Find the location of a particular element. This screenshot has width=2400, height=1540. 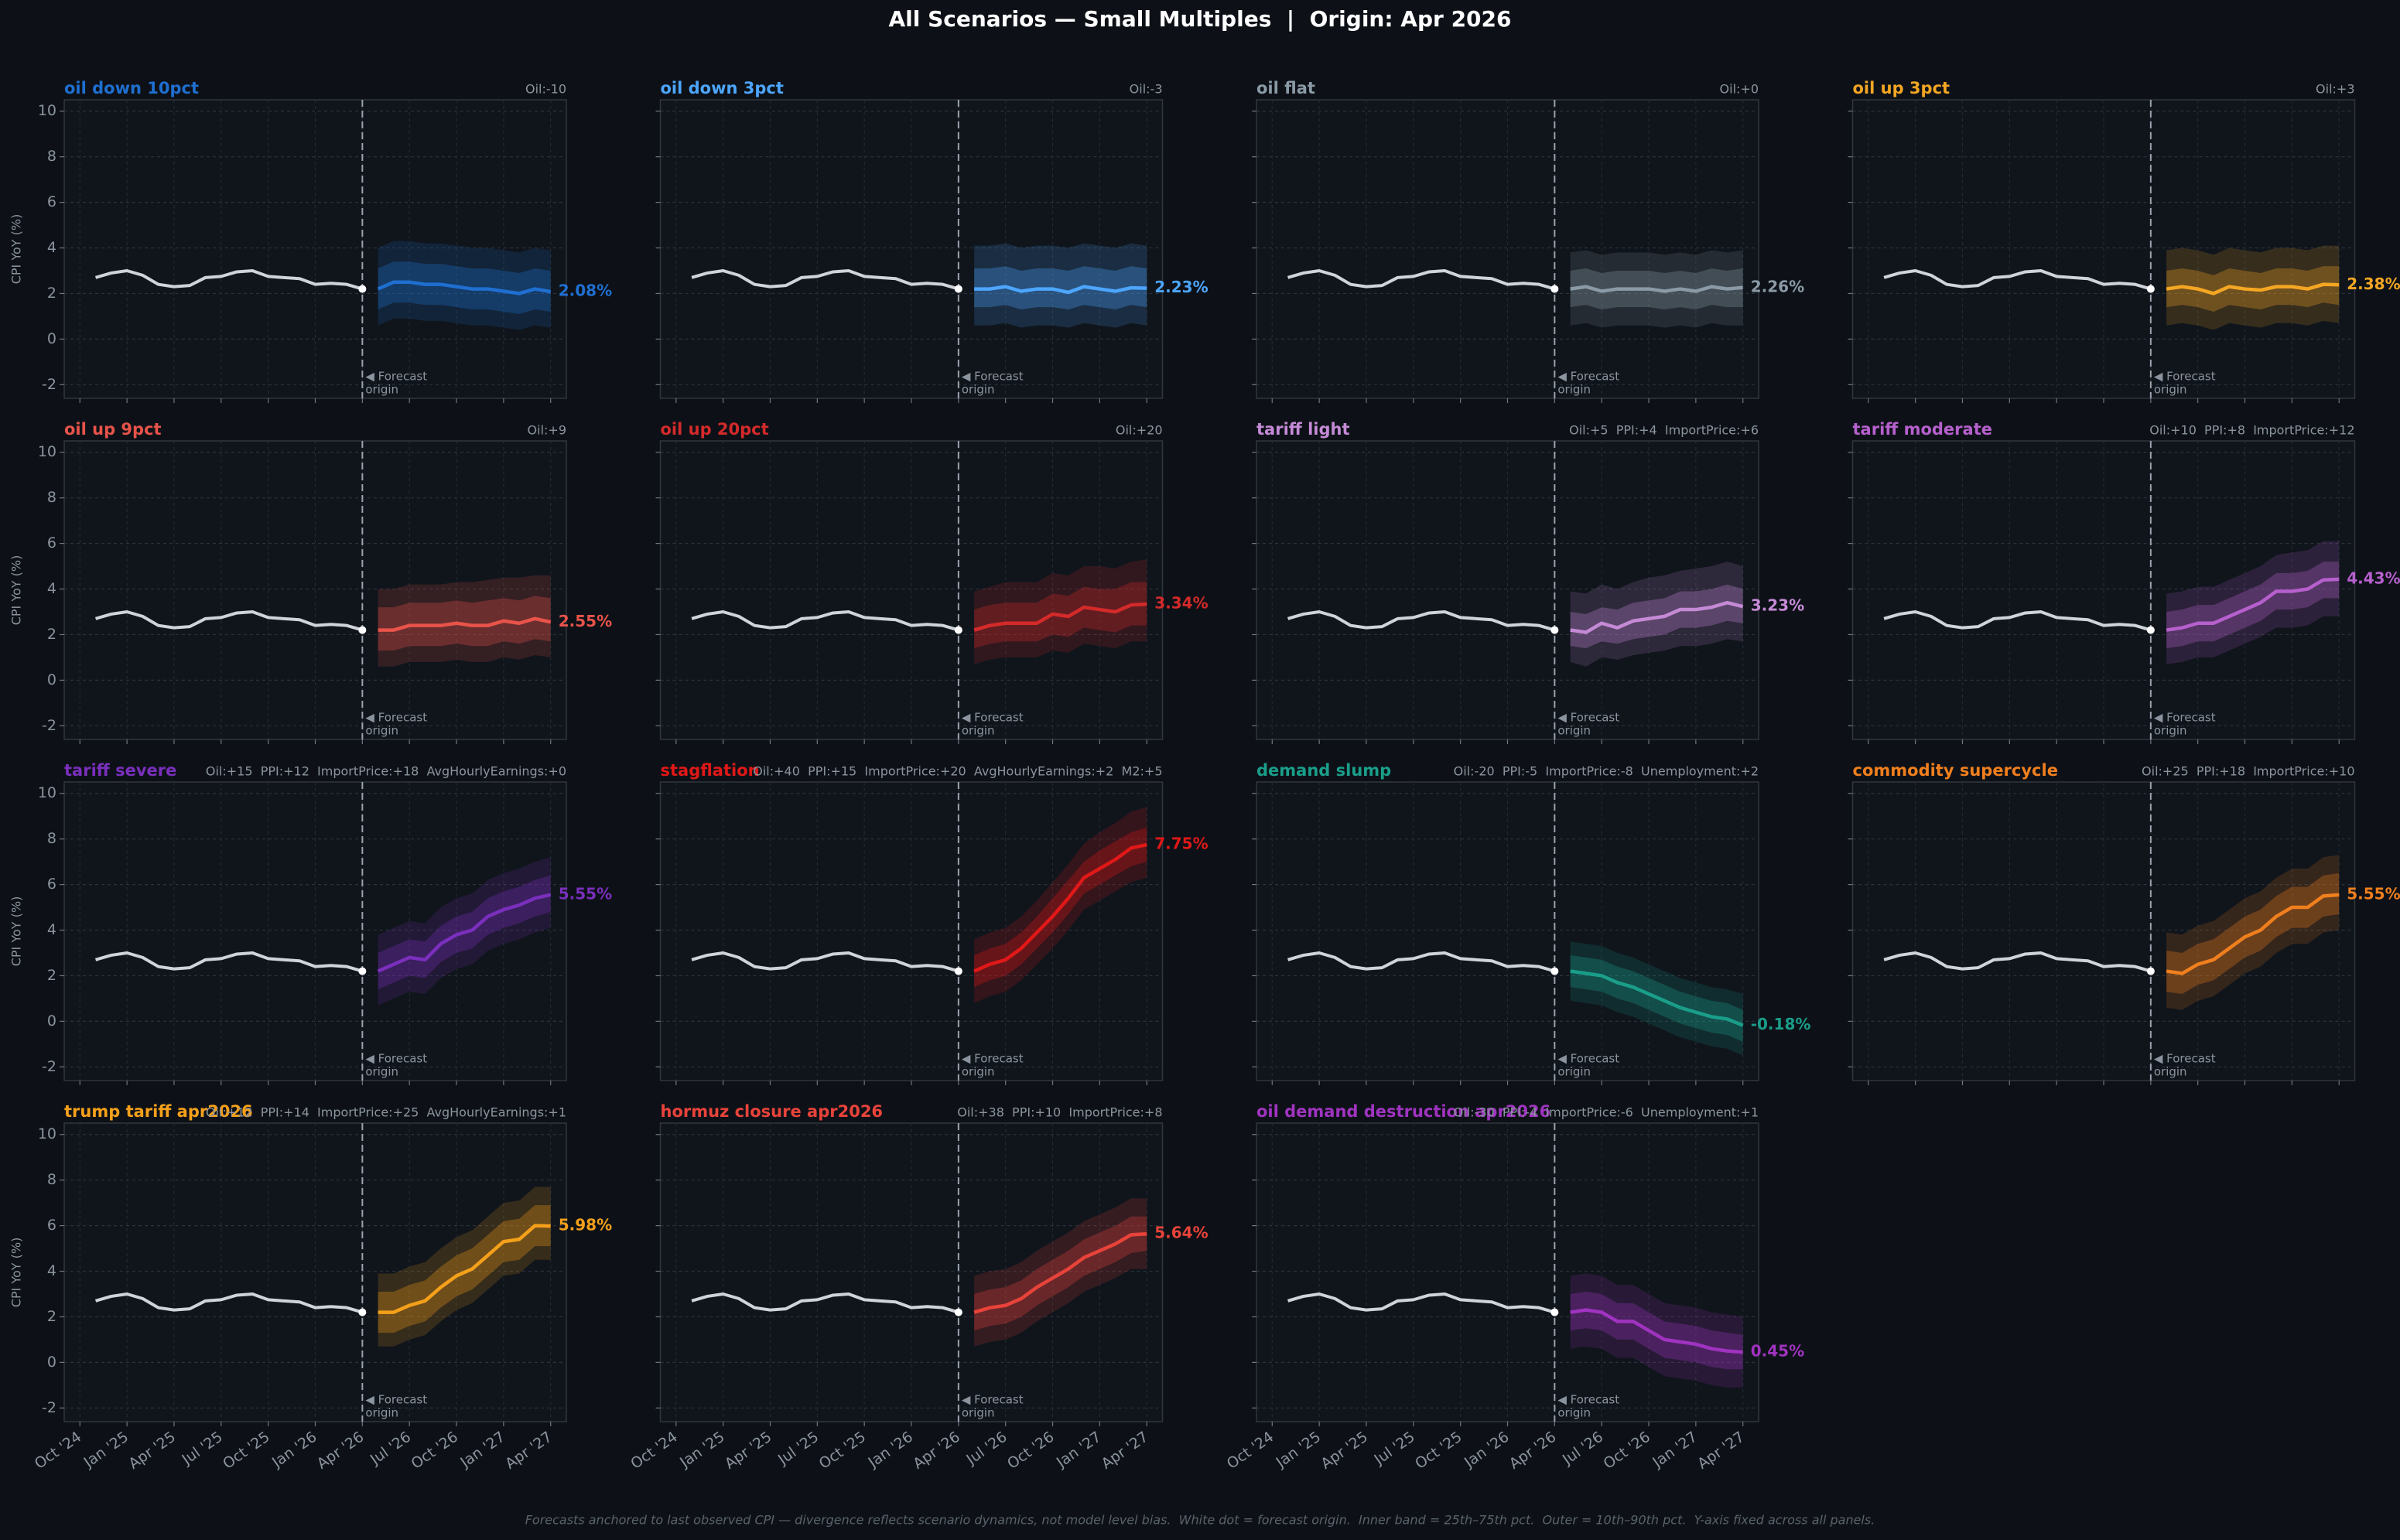

panel-title: oil up 3pct is located at coordinates (1901, 88).